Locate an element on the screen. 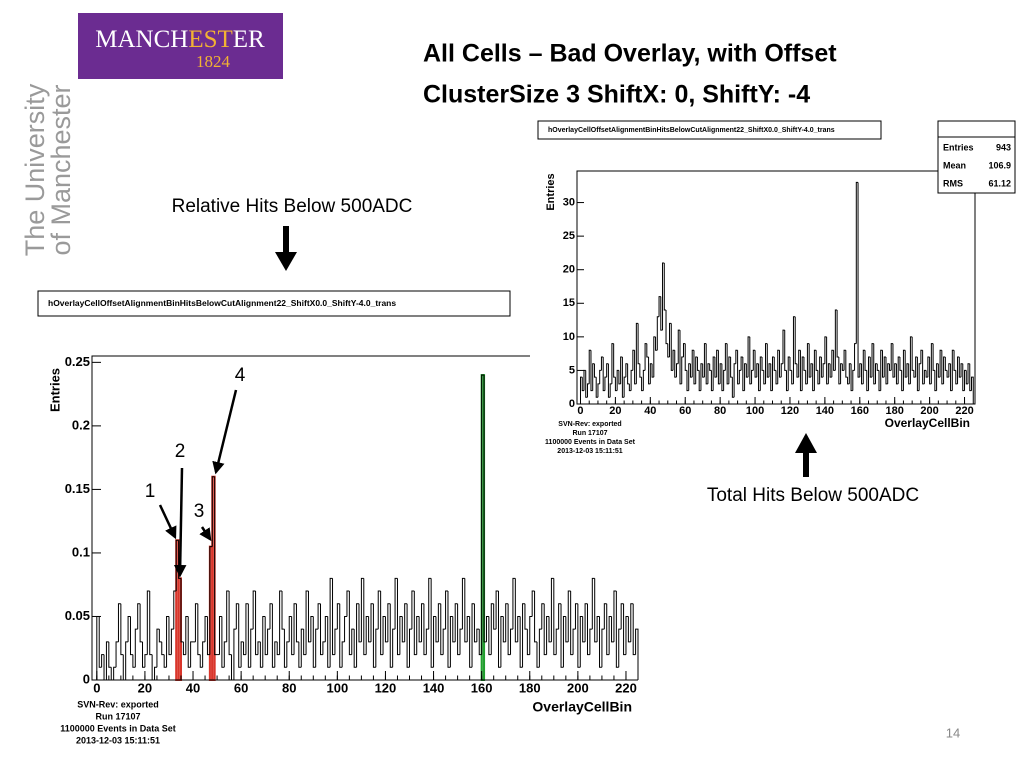  footer-text: Run 17107 is located at coordinates (589, 433).